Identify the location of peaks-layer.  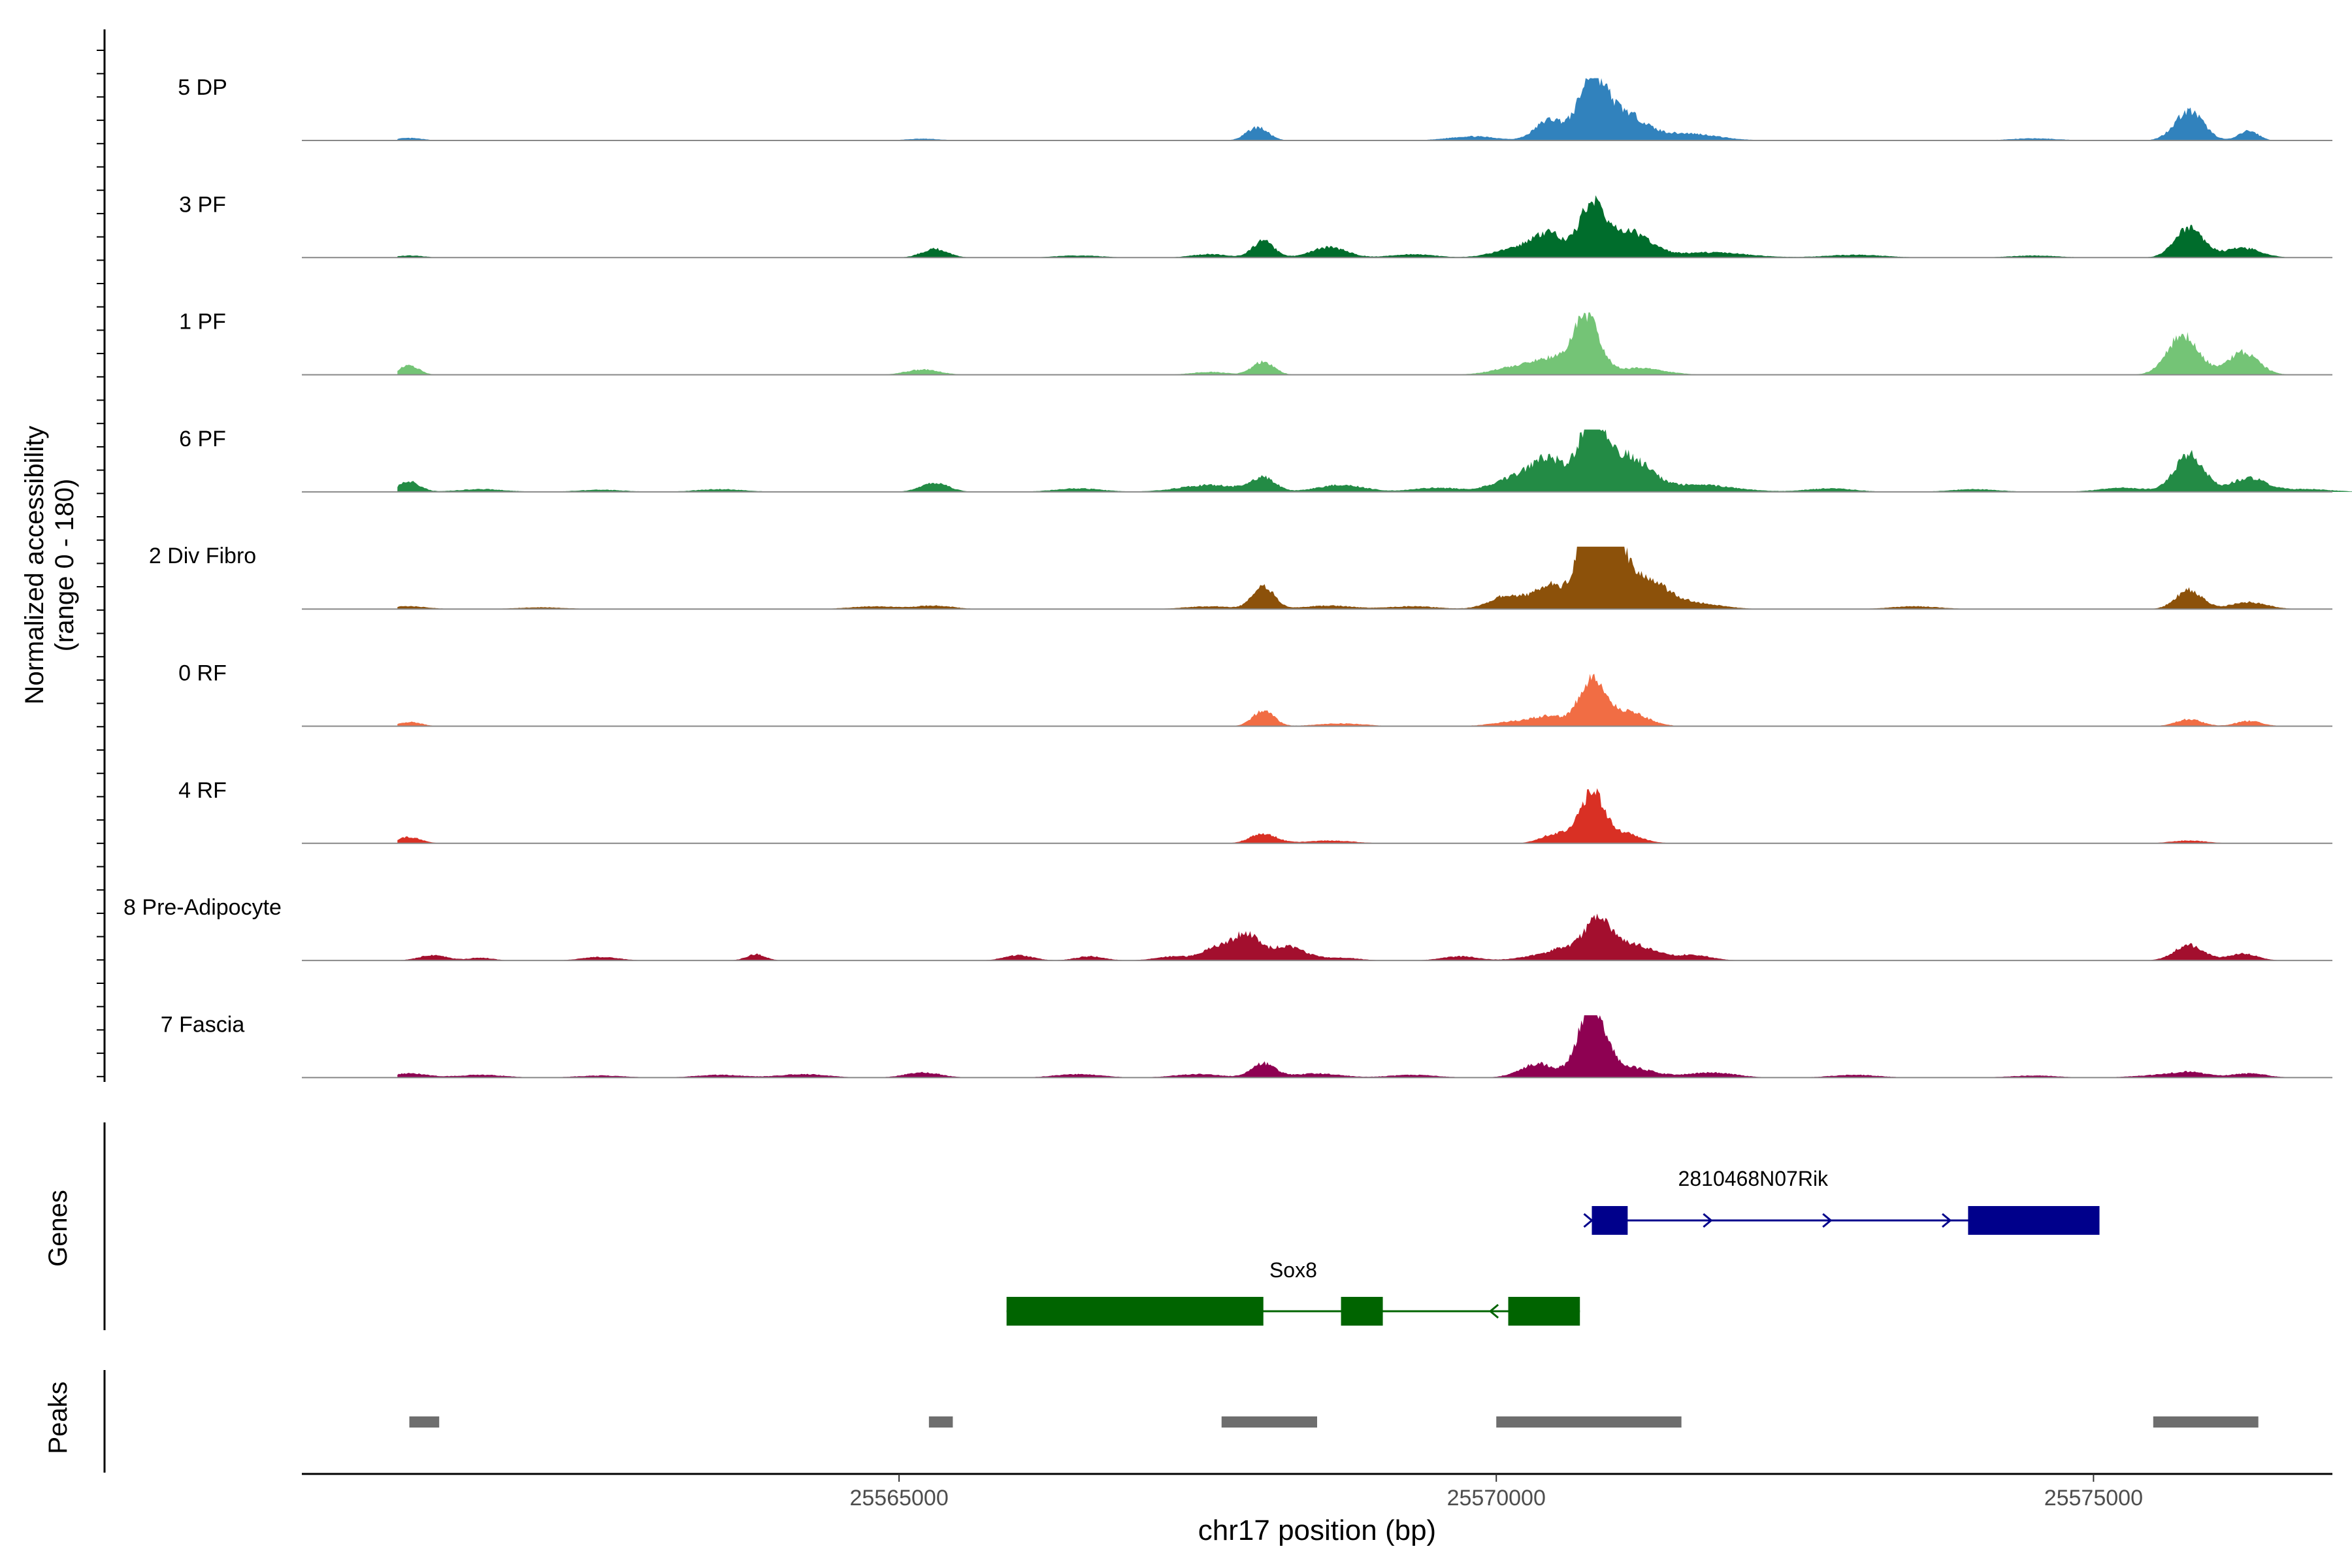
(1334, 1422).